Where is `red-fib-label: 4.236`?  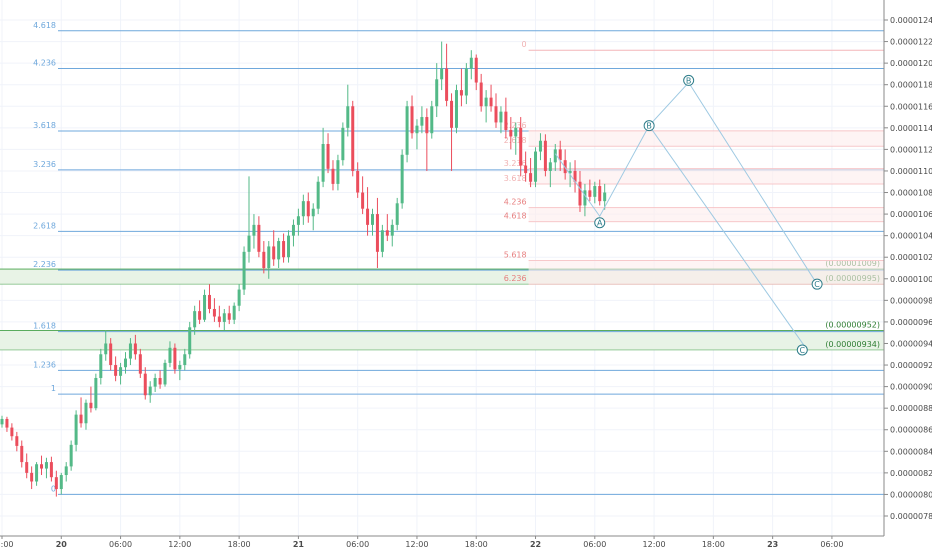
red-fib-label: 4.236 is located at coordinates (515, 202).